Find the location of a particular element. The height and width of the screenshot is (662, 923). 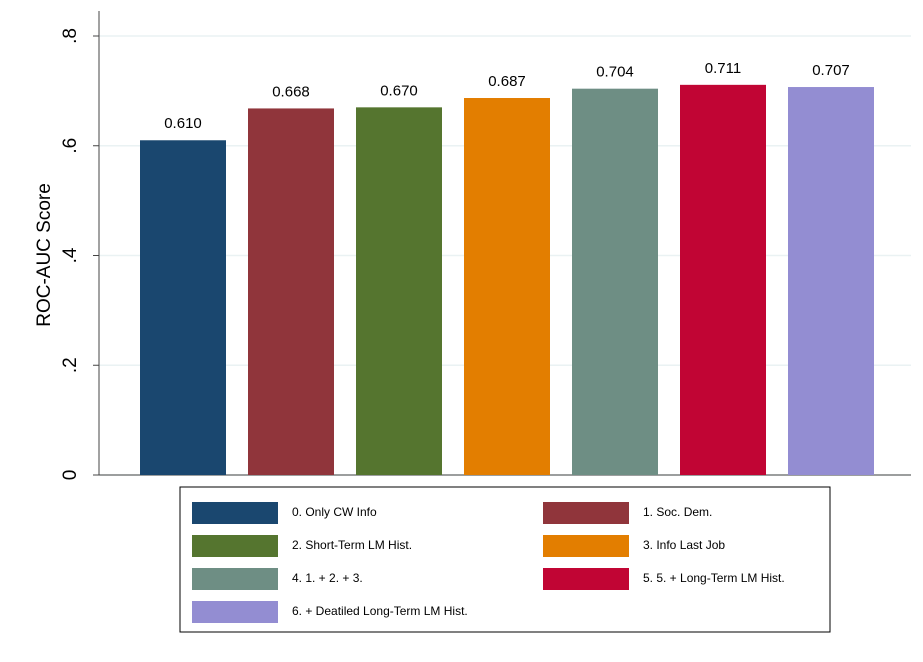

y-axis-label: ROC-AUC Score is located at coordinates (44, 255).